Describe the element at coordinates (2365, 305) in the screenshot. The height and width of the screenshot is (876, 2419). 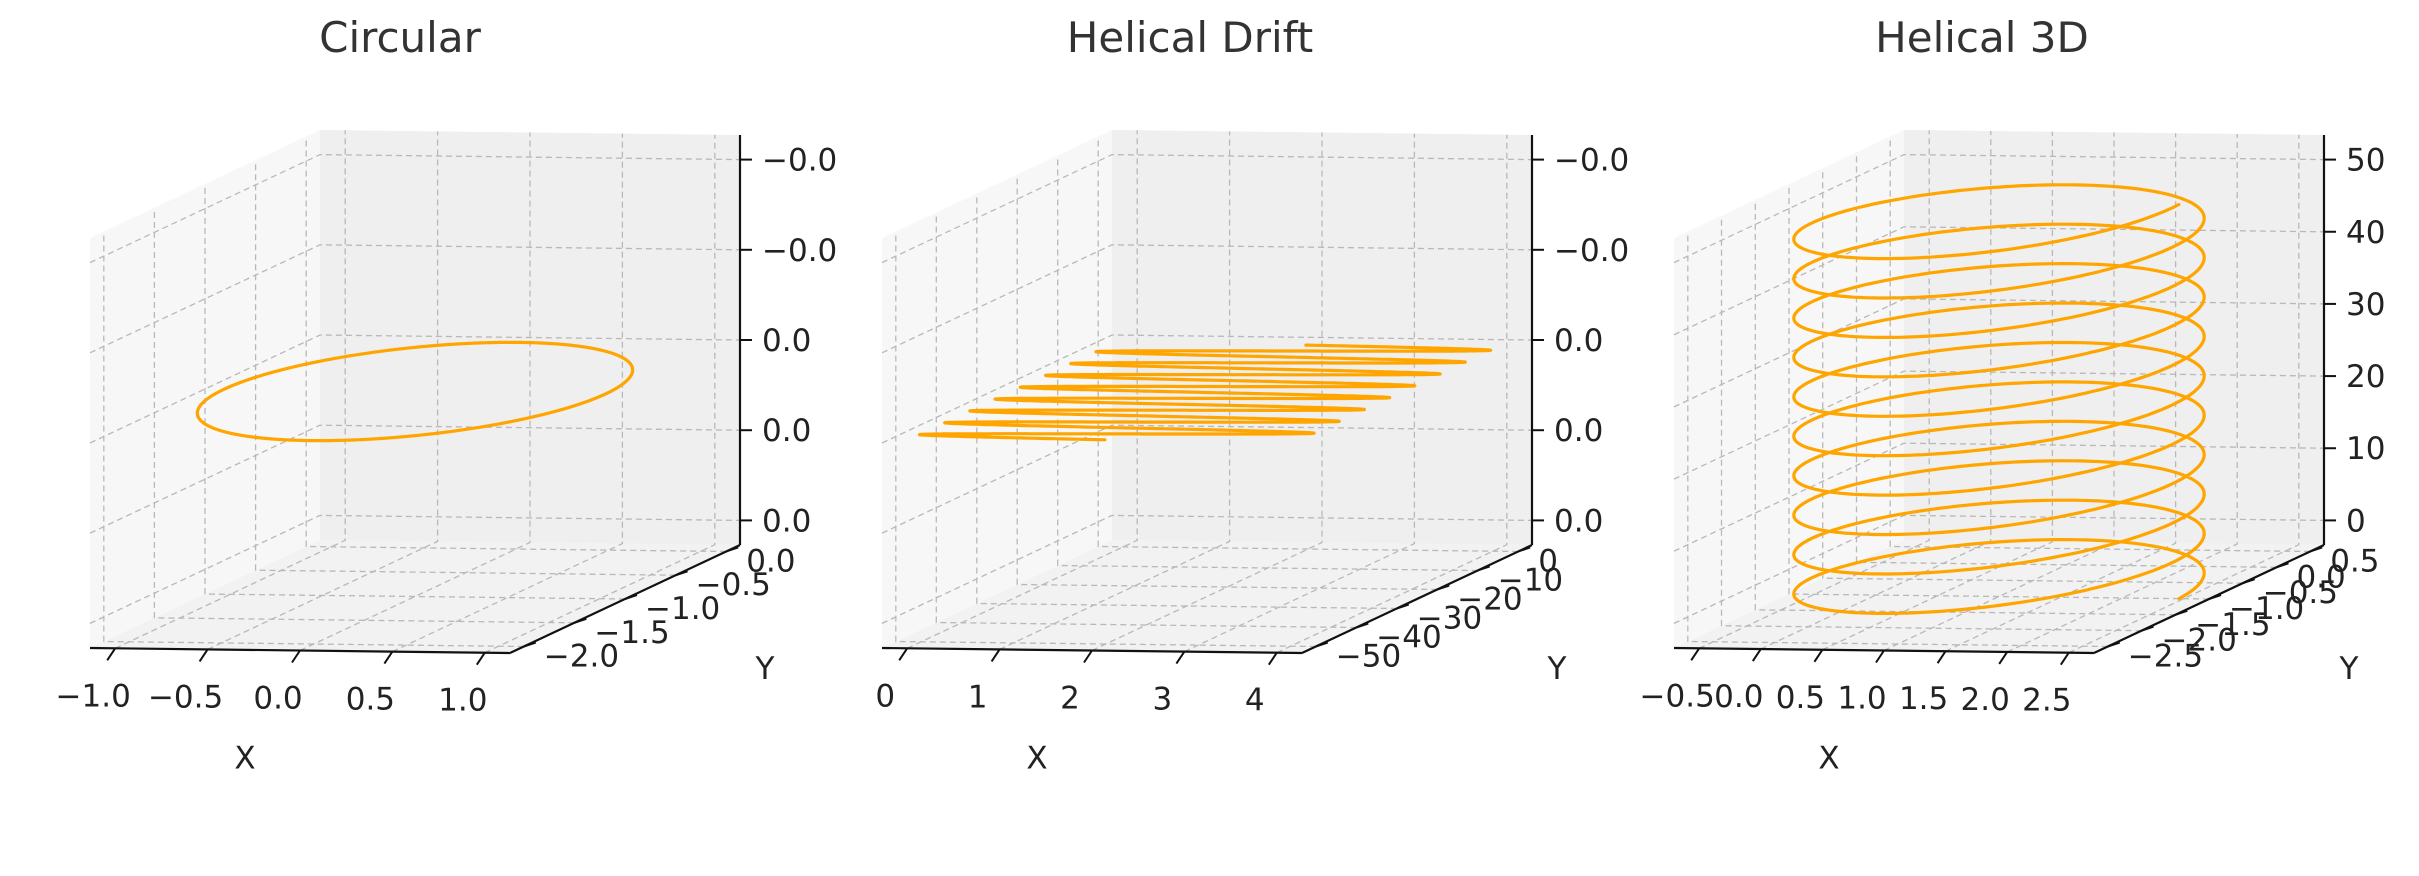
I see `z-tick-label: 30` at that location.